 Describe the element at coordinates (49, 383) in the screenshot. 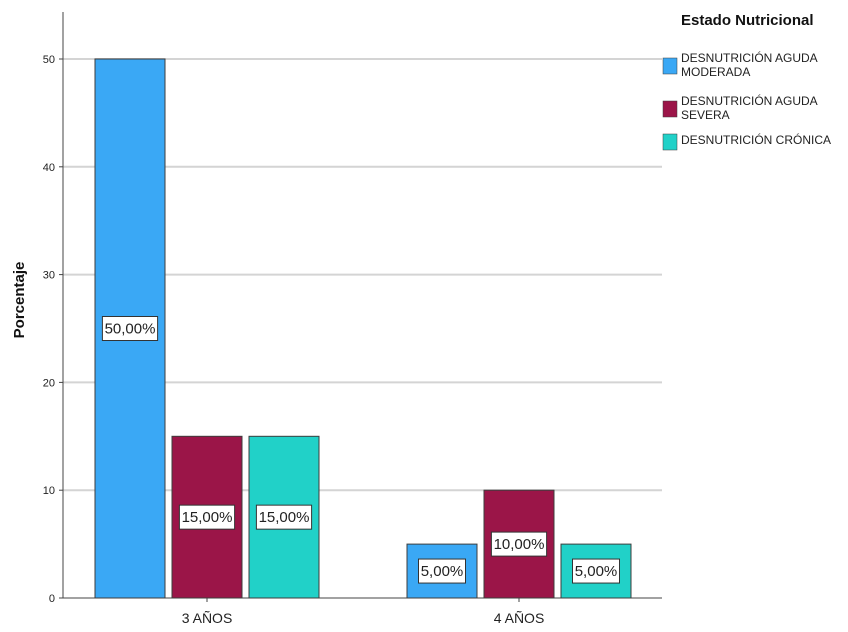

I see `y-tick-label: 20` at that location.